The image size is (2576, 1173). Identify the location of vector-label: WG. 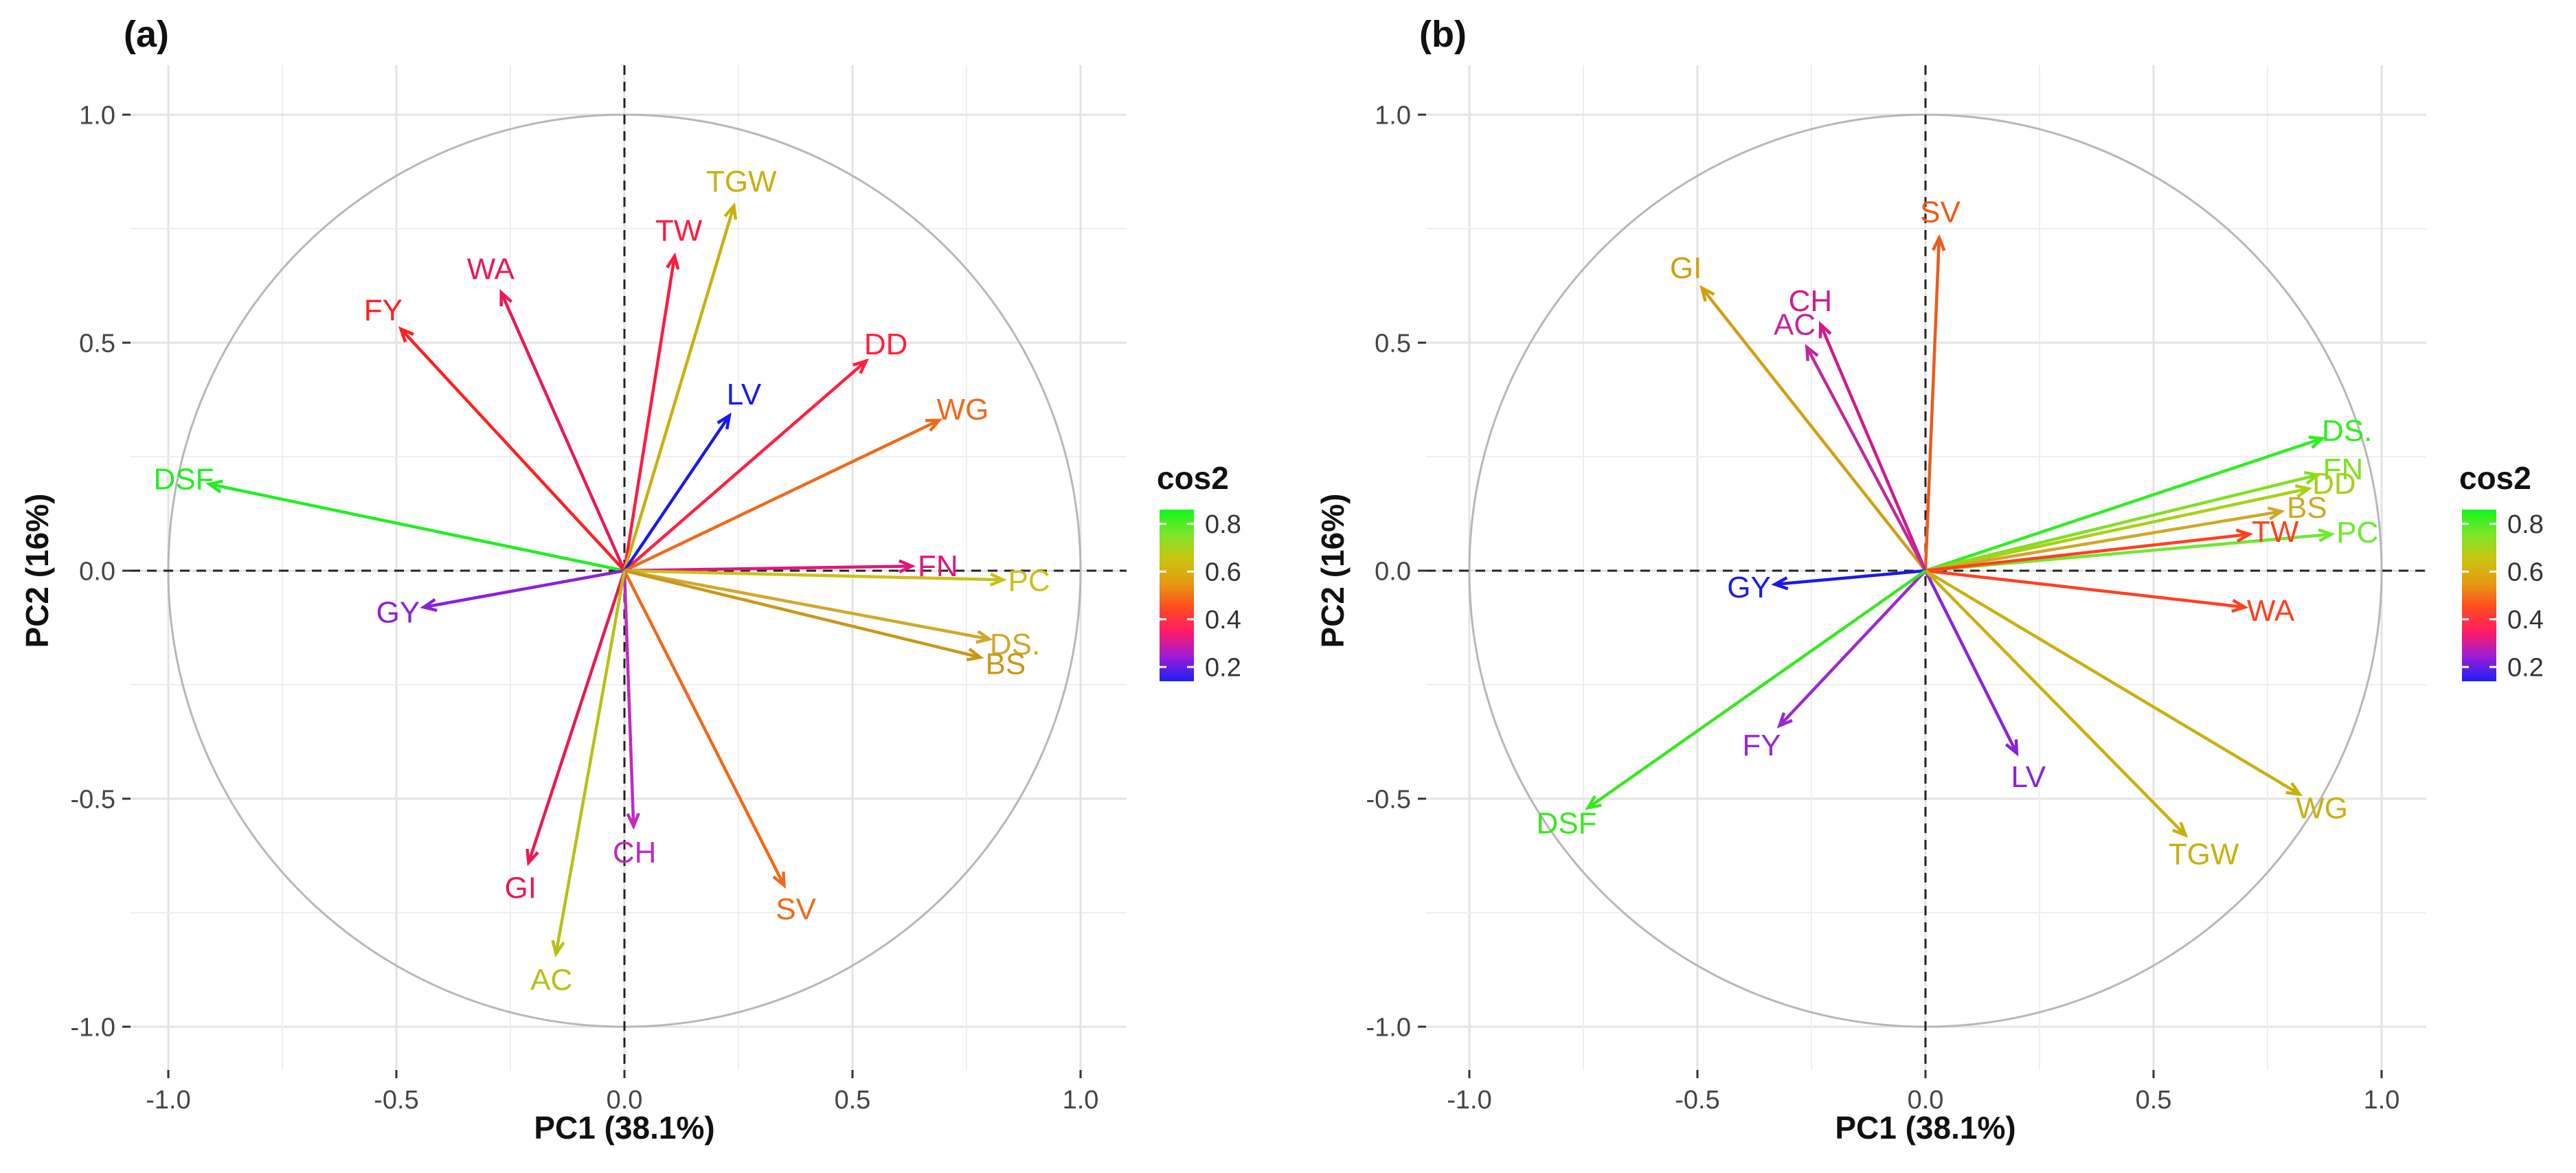
(2322, 808).